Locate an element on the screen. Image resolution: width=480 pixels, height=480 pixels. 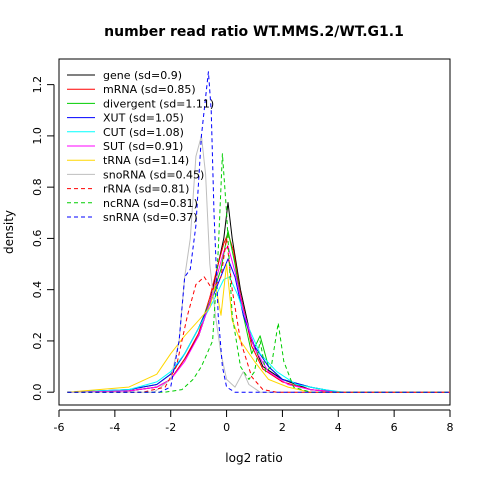
x-tick-label: -6 is located at coordinates (59, 427).